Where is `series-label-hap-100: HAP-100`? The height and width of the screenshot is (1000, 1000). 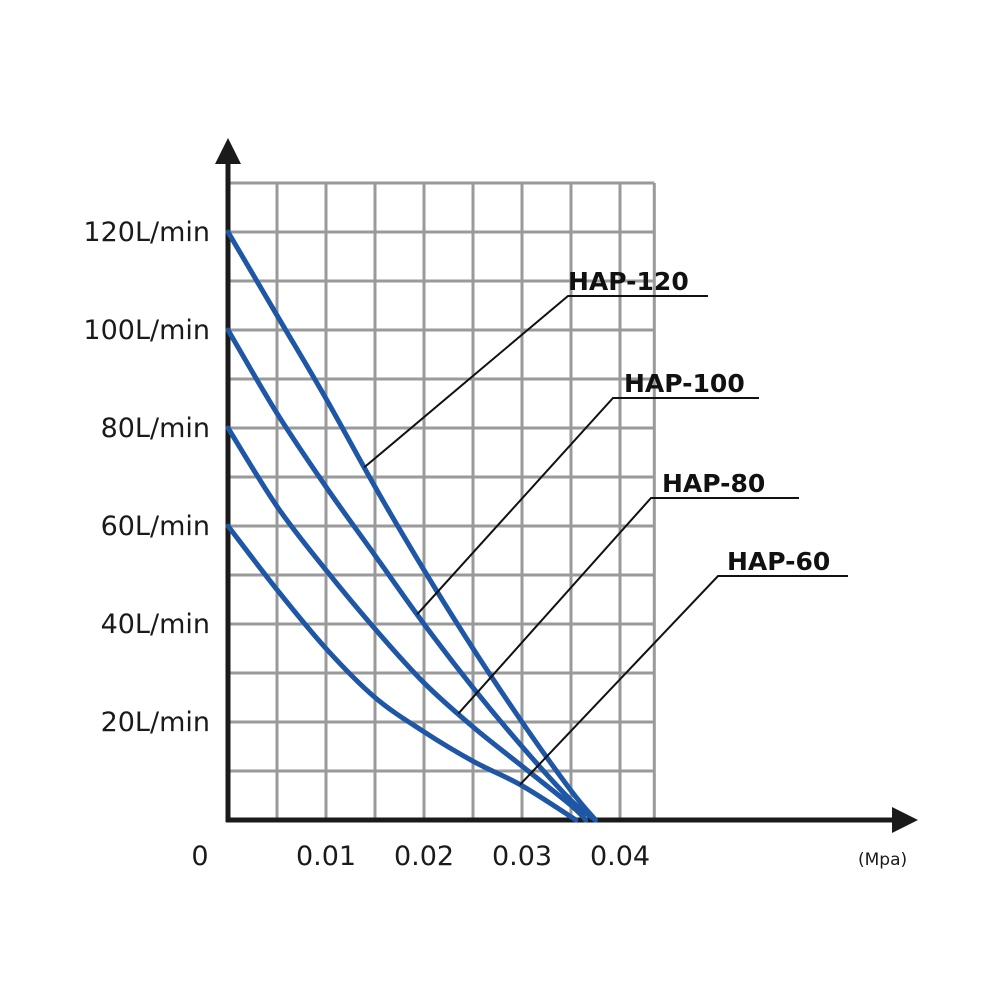
series-label-hap-100: HAP-100 is located at coordinates (684, 383).